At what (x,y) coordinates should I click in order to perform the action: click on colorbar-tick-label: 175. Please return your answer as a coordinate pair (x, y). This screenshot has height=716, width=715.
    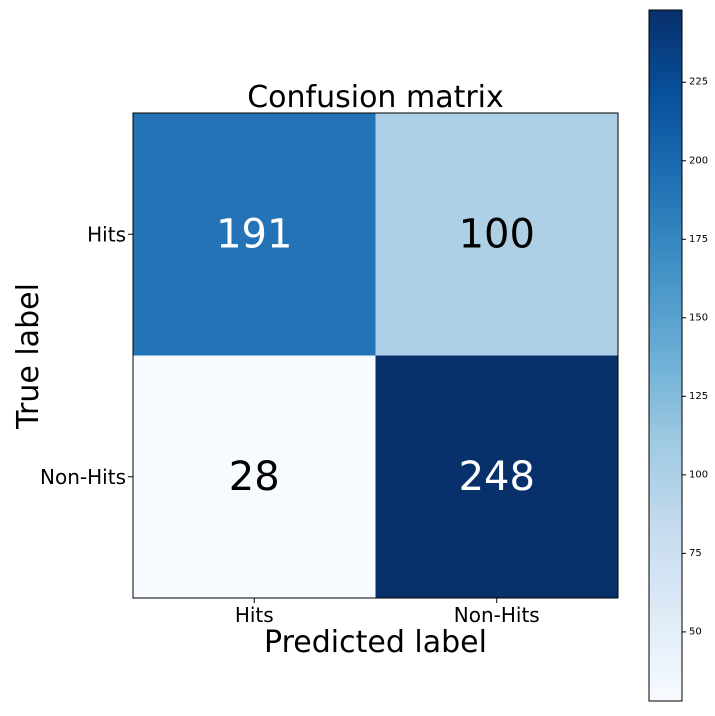
    Looking at the image, I should click on (698, 239).